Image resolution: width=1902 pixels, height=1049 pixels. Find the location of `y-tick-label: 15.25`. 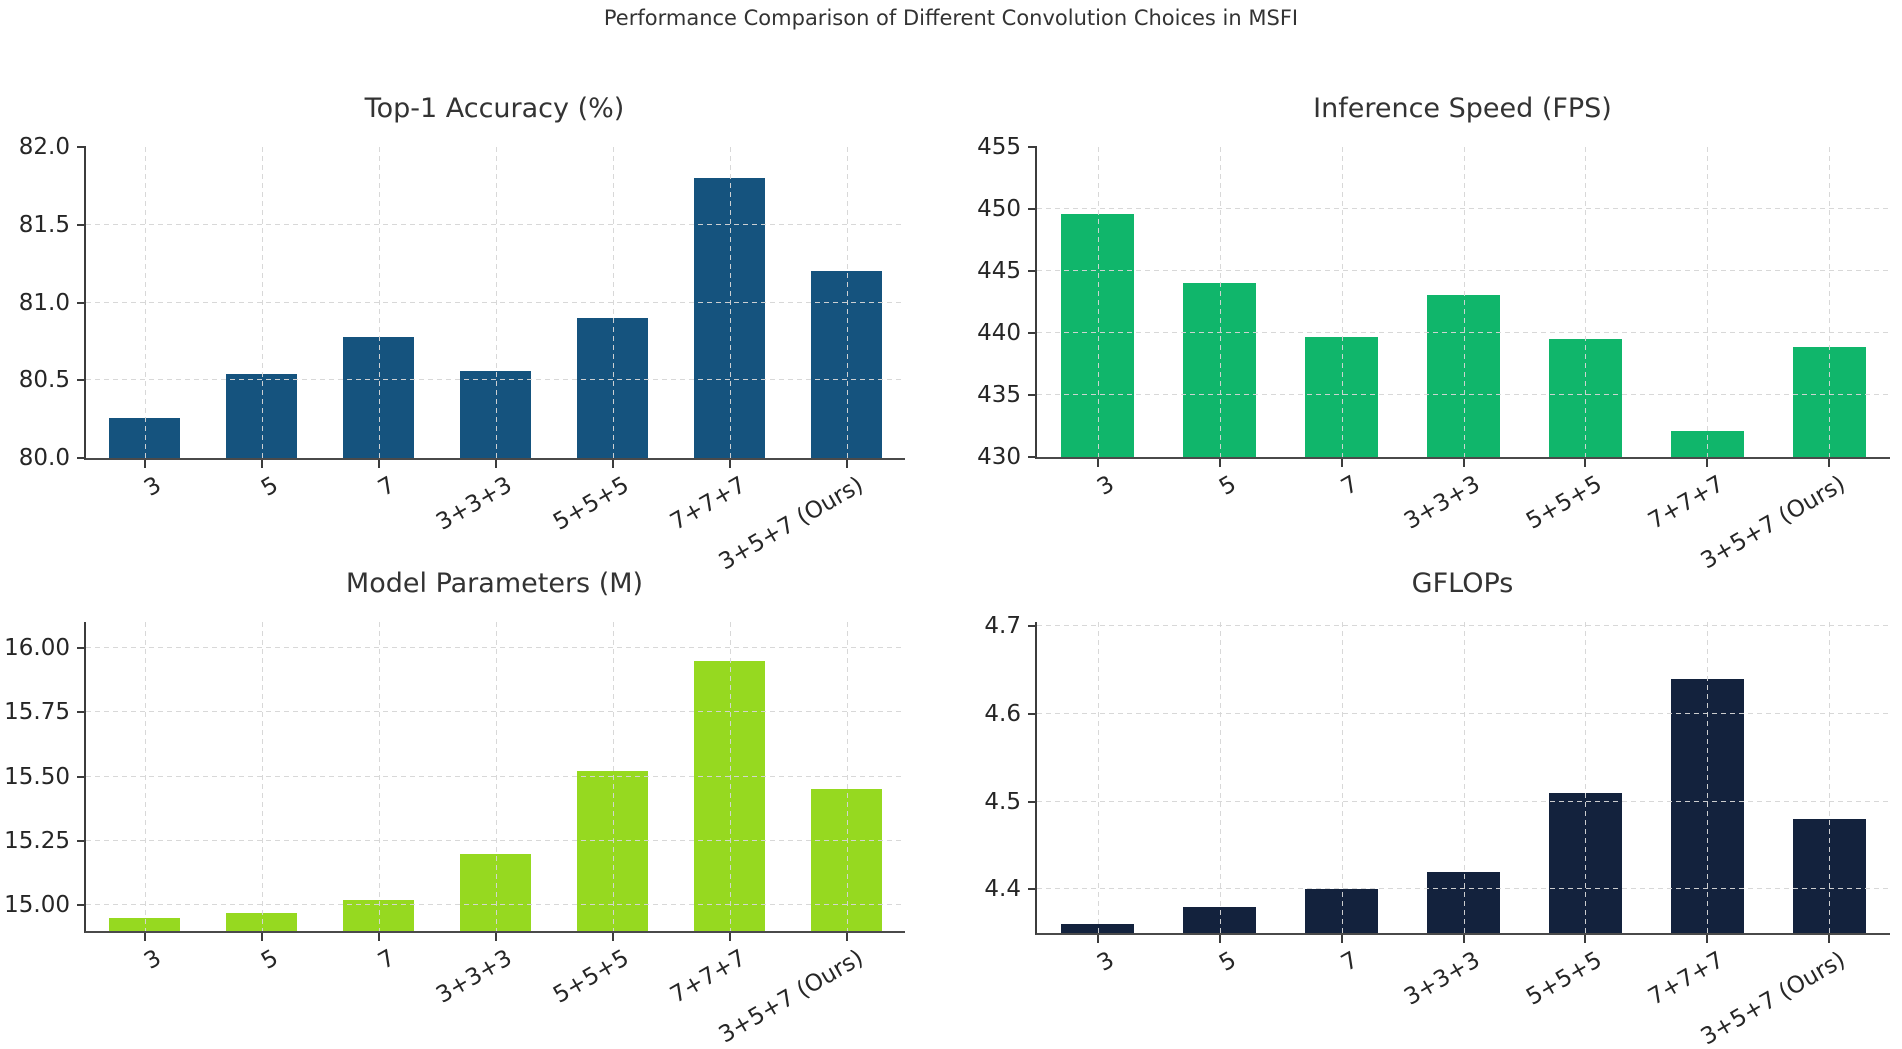

y-tick-label: 15.25 is located at coordinates (37, 840).